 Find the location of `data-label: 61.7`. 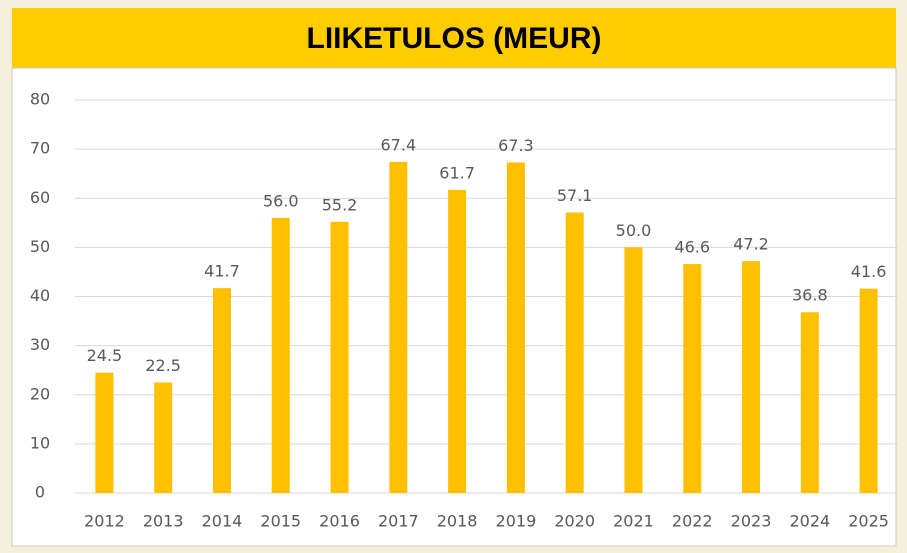

data-label: 61.7 is located at coordinates (457, 172).